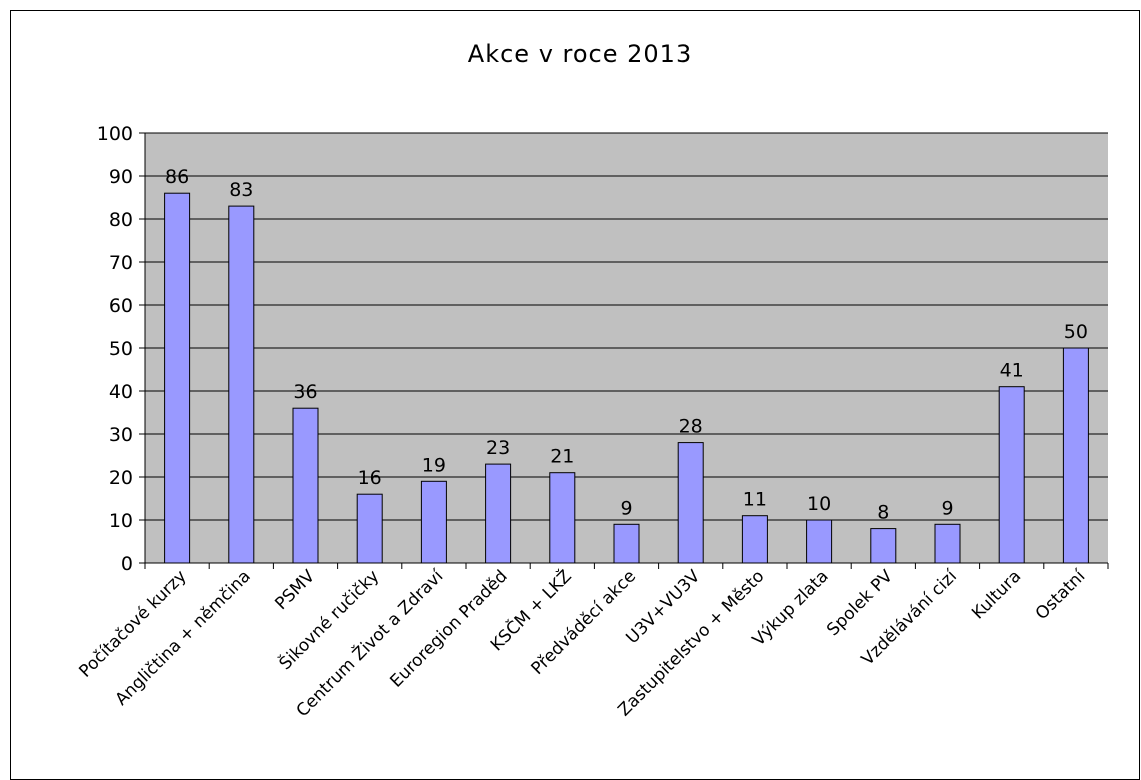 The image size is (1141, 780). I want to click on data-label: 11, so click(755, 500).